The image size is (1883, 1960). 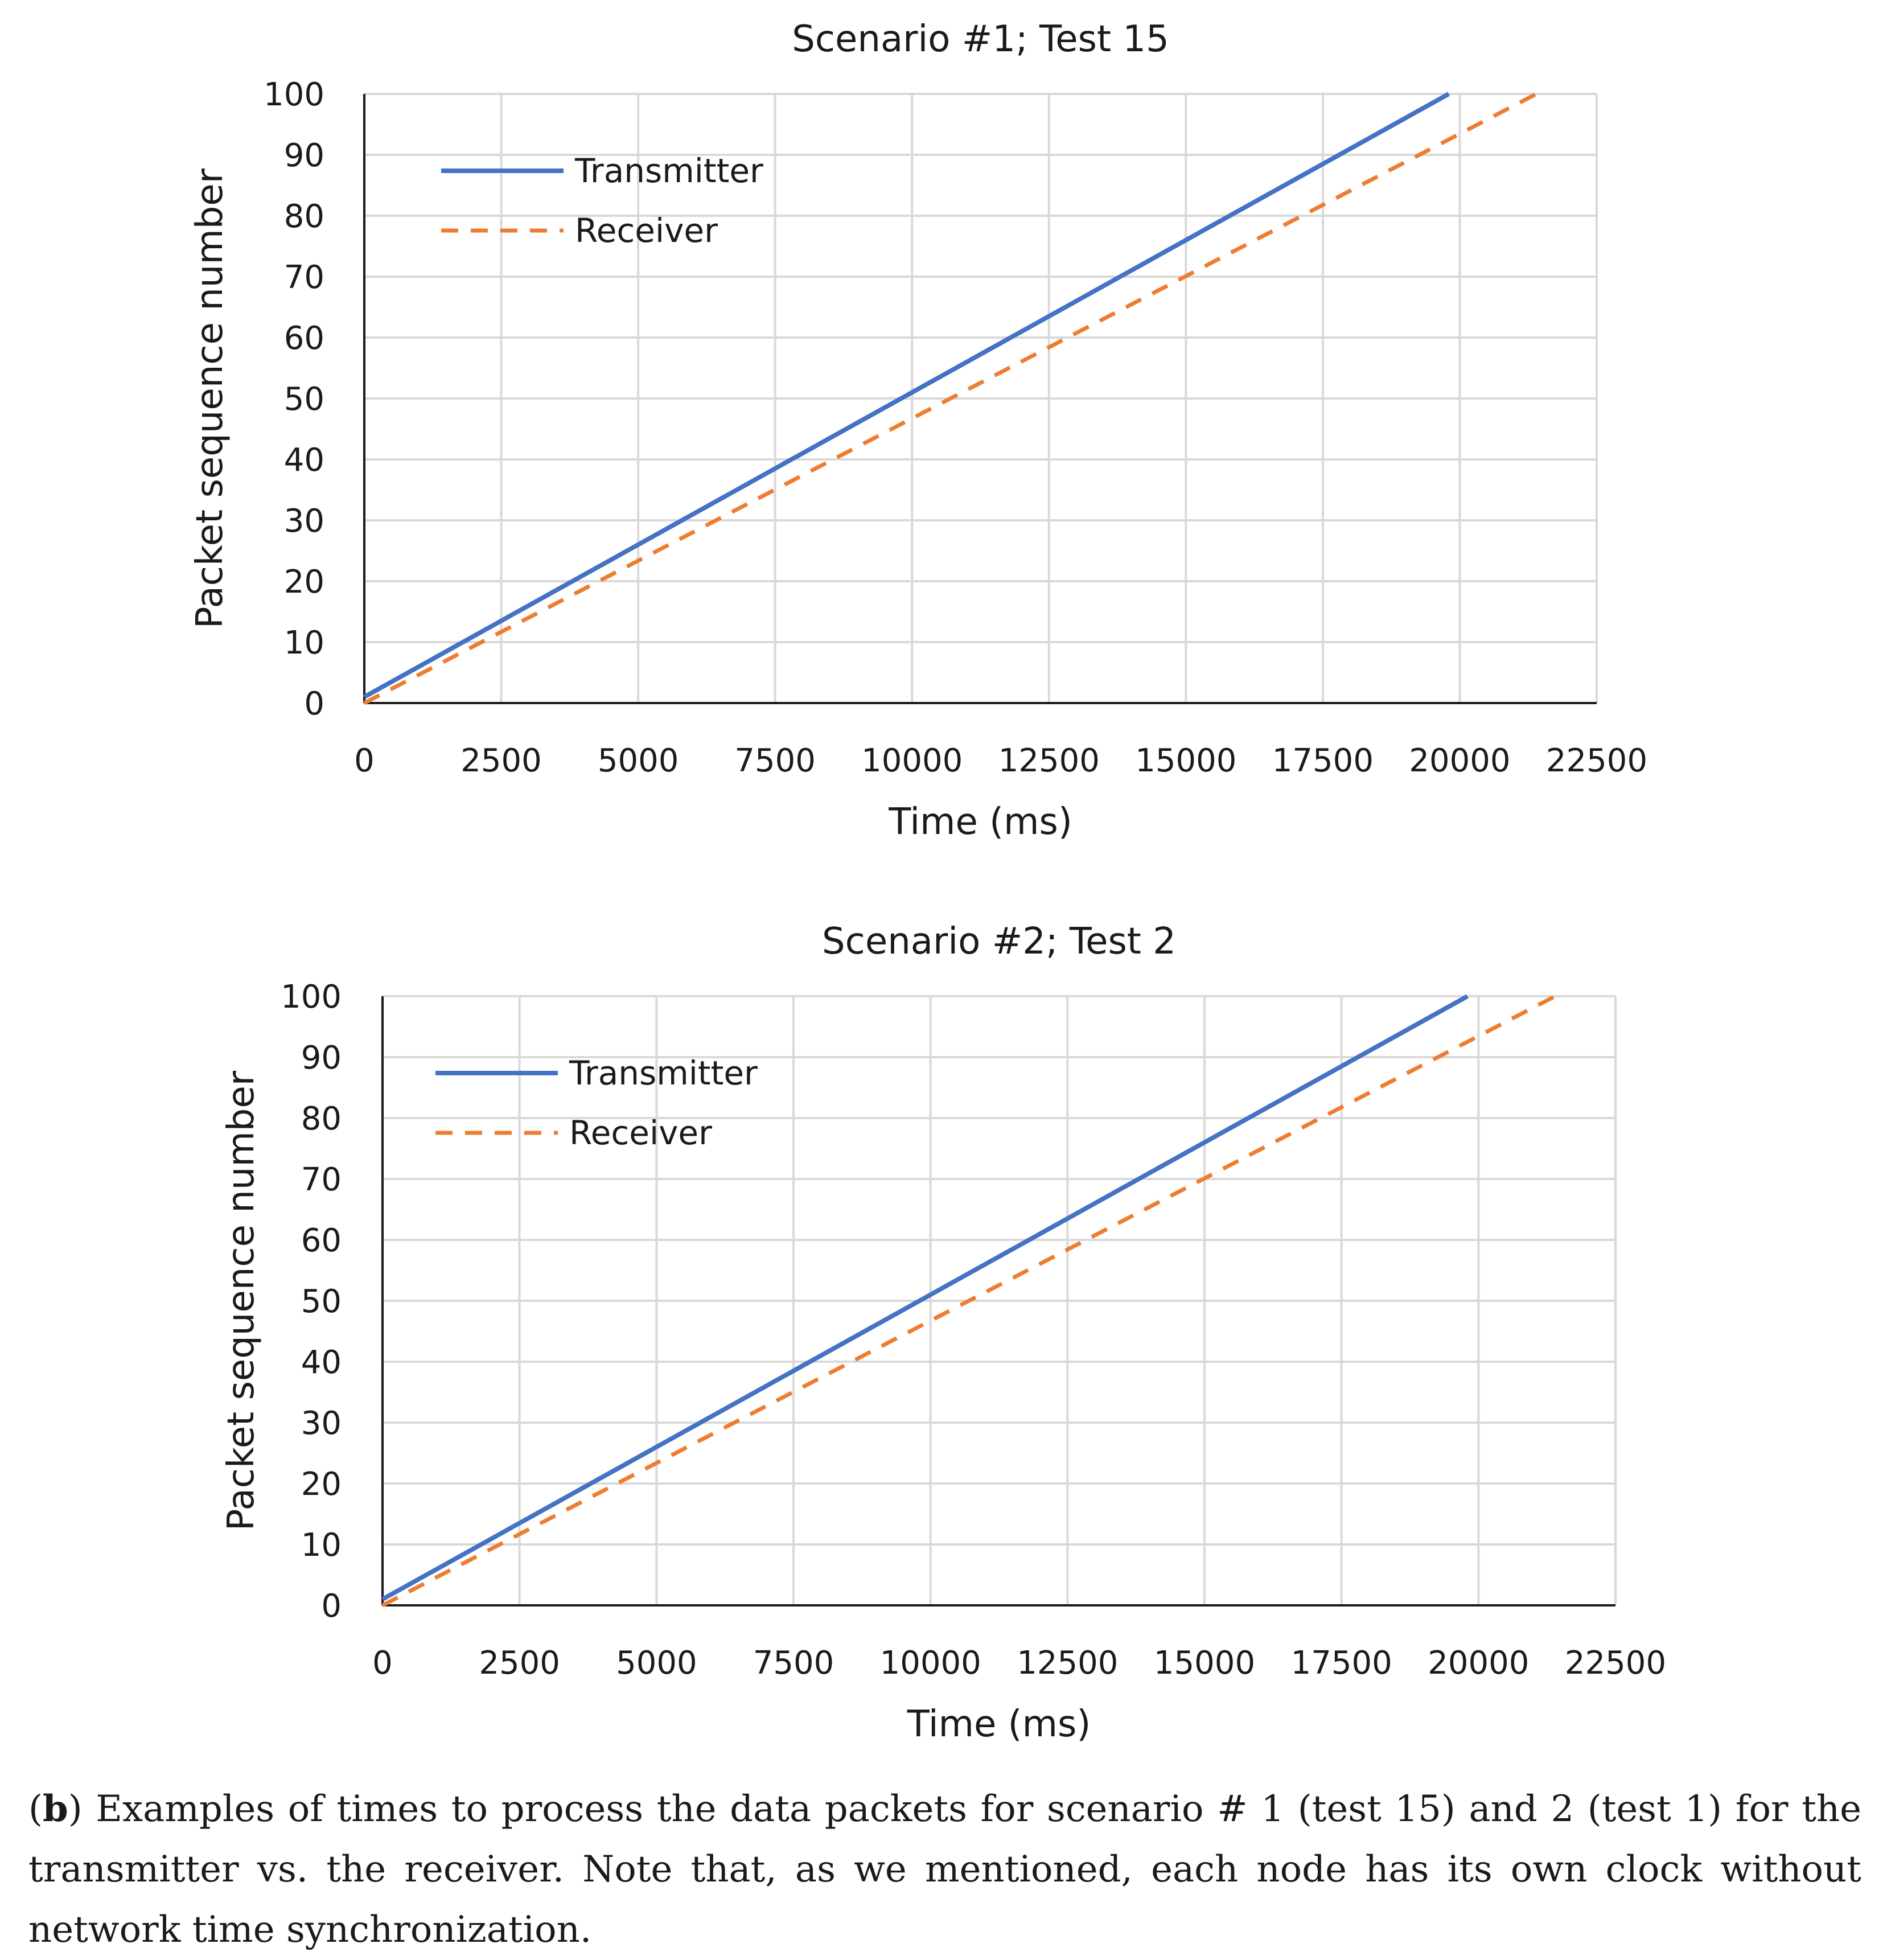 I want to click on chart-title: Scenario #2; Test 2, so click(x=999, y=942).